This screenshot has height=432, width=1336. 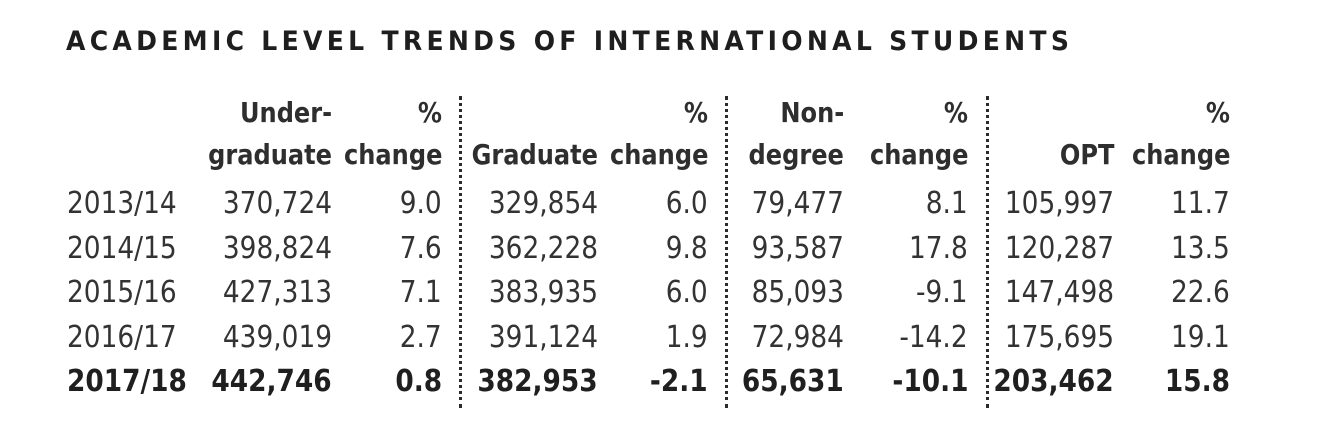 I want to click on column-header-graduate-change-1: %, so click(x=695, y=112).